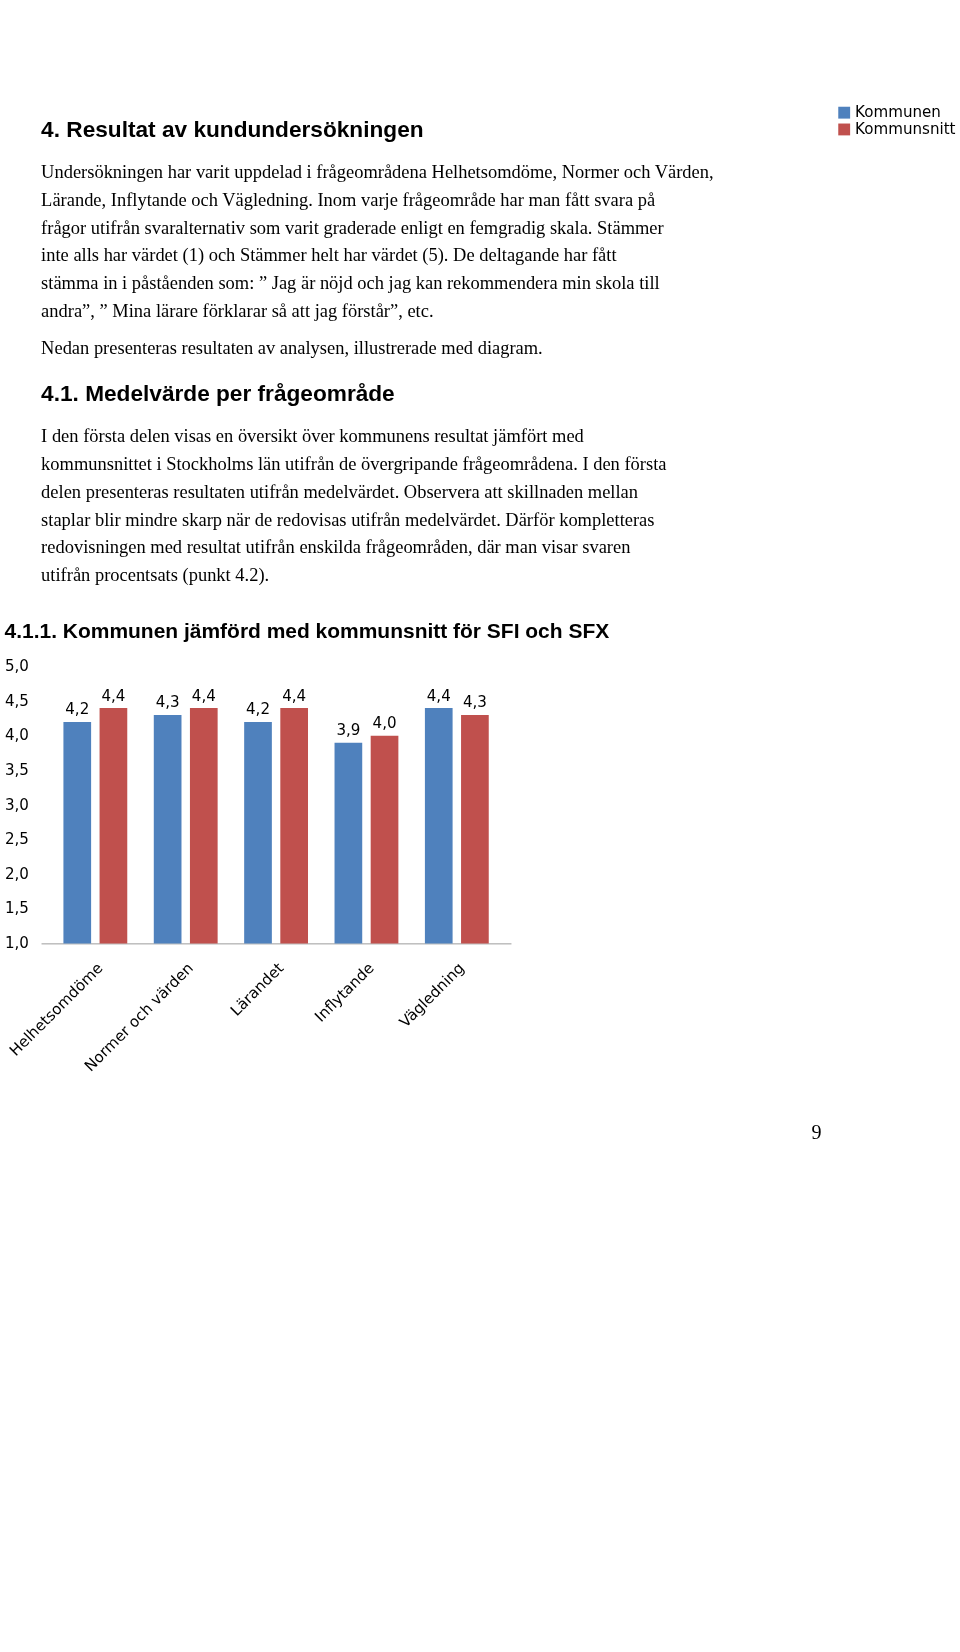  Describe the element at coordinates (307, 630) in the screenshot. I see `chart-title: 4.1.1. Kommunen jämförd med kommunsnitt för SFI och SFX` at that location.